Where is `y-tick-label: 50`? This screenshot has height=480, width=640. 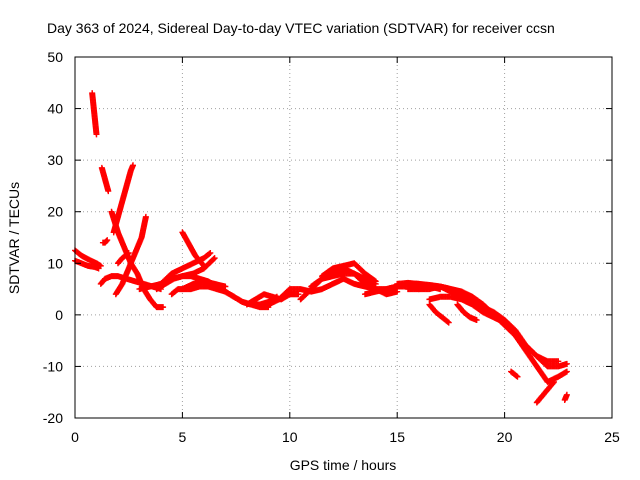 y-tick-label: 50 is located at coordinates (55, 57).